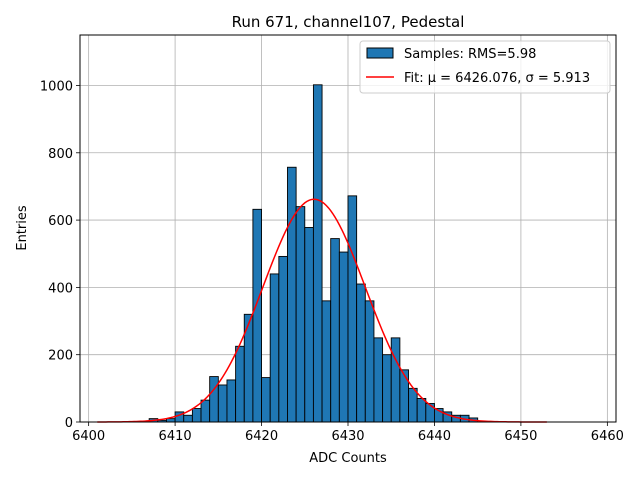 The height and width of the screenshot is (480, 640). What do you see at coordinates (348, 22) in the screenshot?
I see `chart-title: Run 671, channel107, Pedestal` at bounding box center [348, 22].